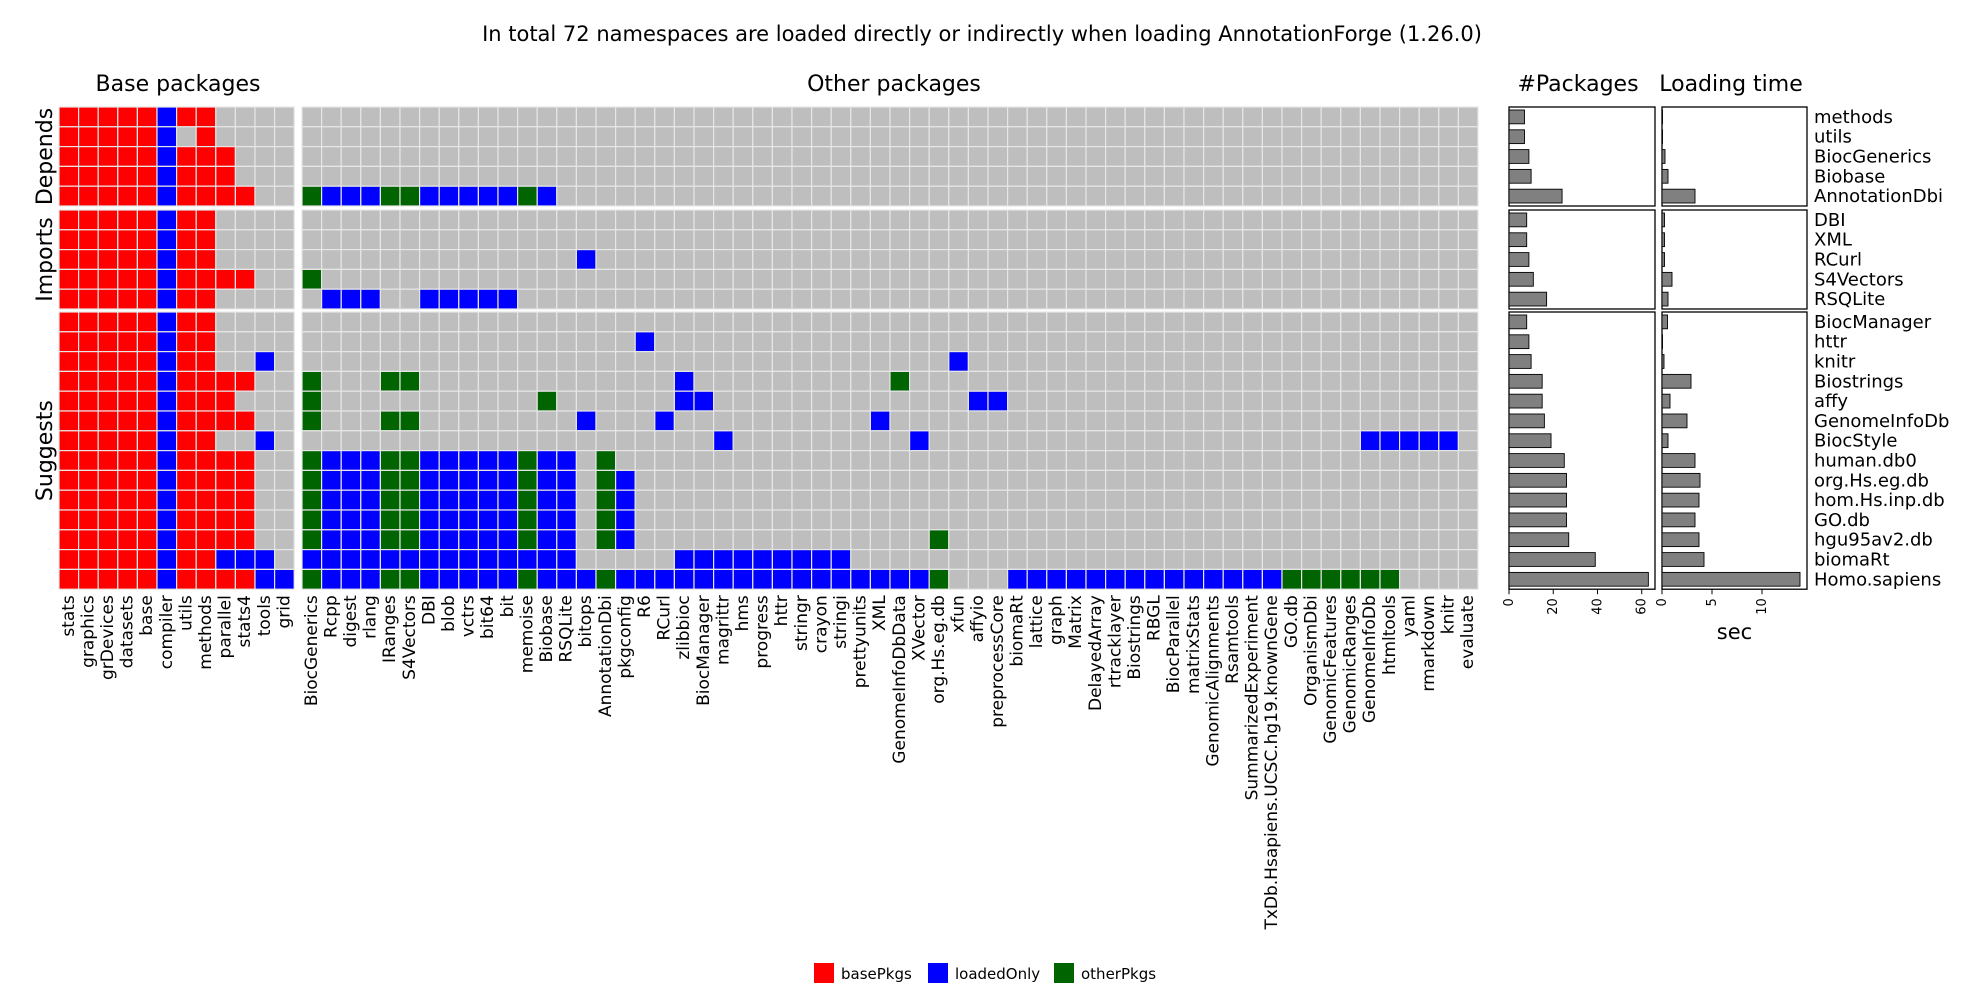  Describe the element at coordinates (1762, 606) in the screenshot. I see `load-tick-label: 10` at that location.